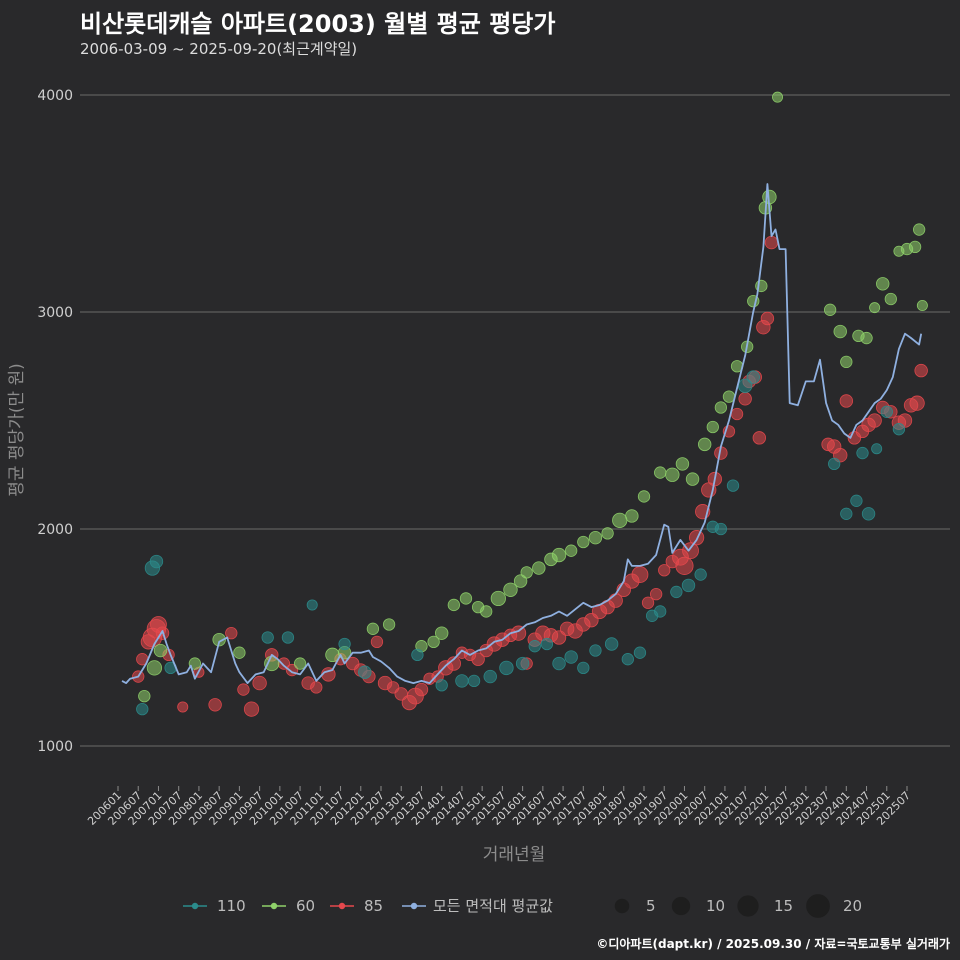 The image size is (960, 960). What do you see at coordinates (514, 855) in the screenshot?
I see `x-axis-title: 거래년월` at bounding box center [514, 855].